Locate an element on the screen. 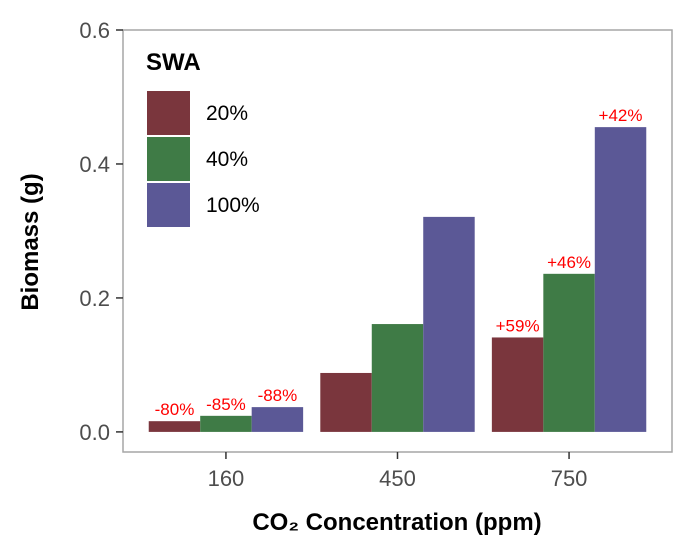  y-axis-title: Biomass (g) is located at coordinates (30, 241).